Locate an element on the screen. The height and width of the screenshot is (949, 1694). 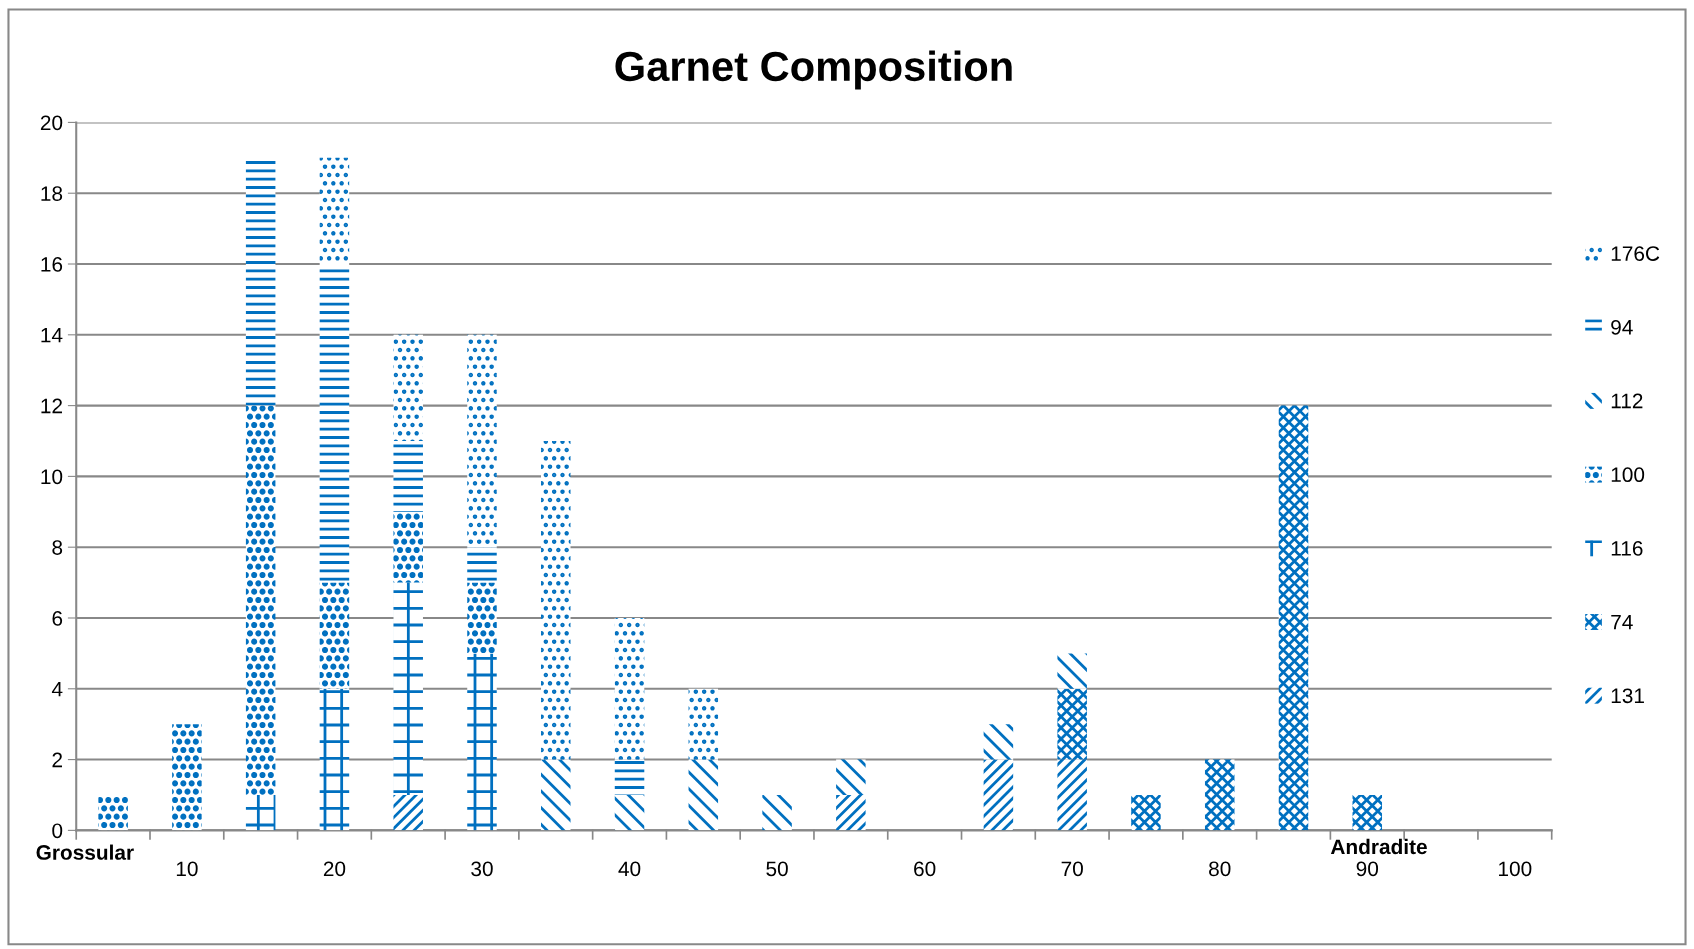
x-tick-label: 100 is located at coordinates (1515, 869).